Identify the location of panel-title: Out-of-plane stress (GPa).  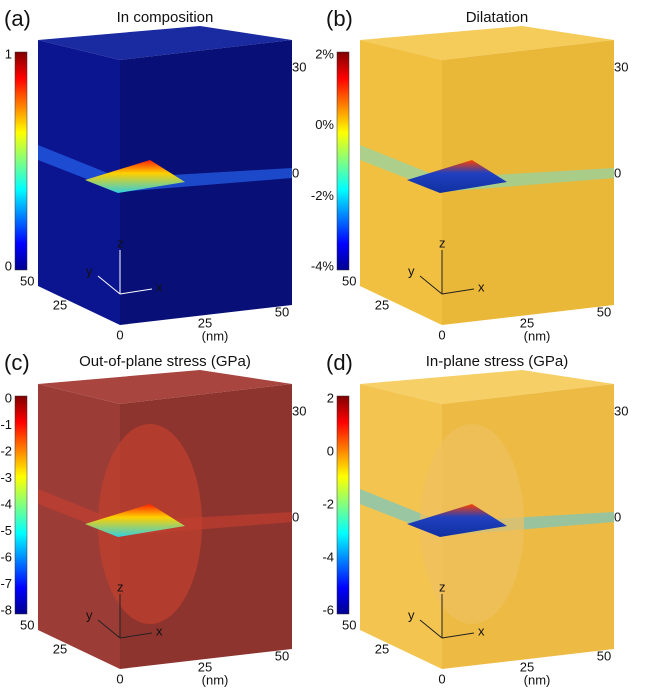
(165, 361).